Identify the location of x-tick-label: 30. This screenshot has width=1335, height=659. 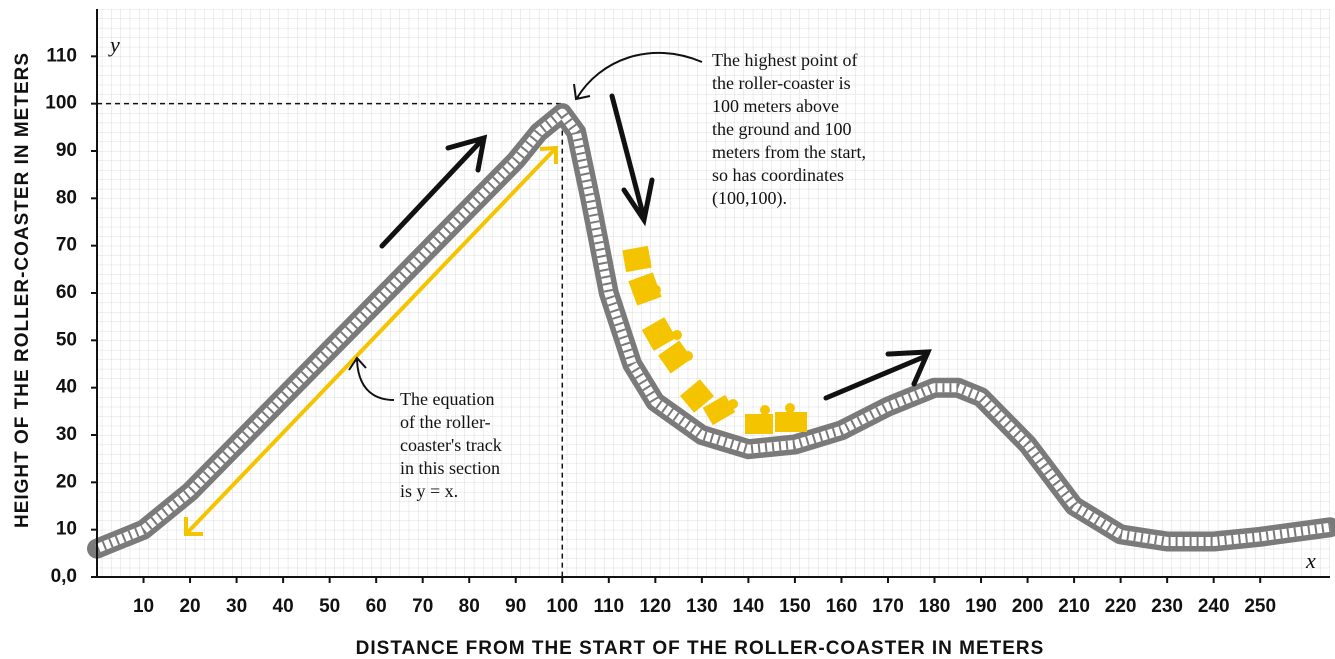
(236, 606).